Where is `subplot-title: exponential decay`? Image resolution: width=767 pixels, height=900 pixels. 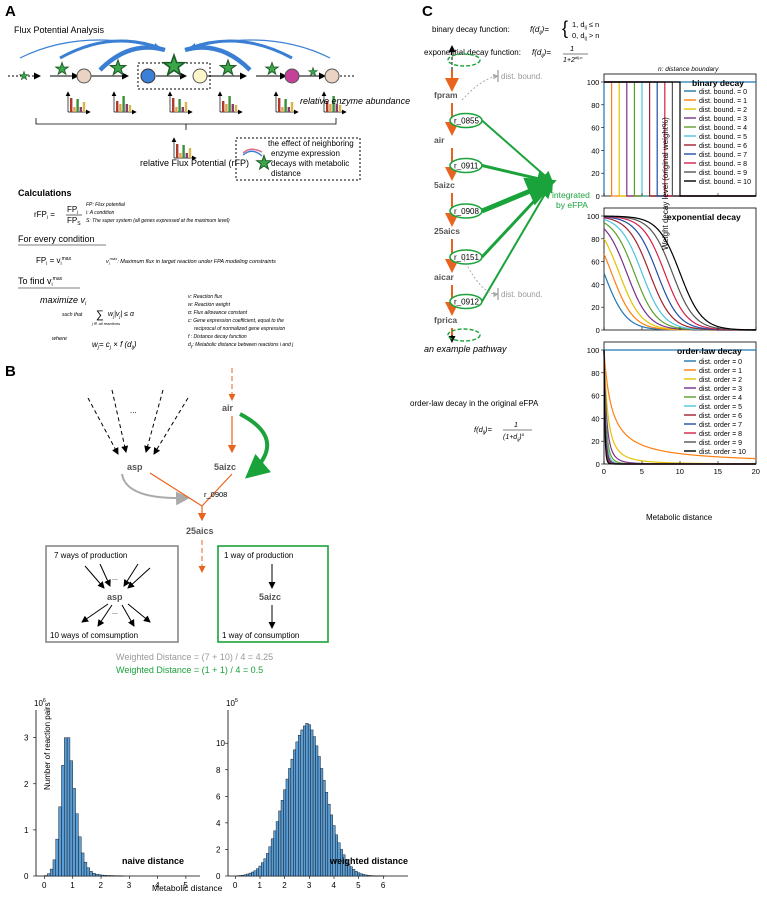
subplot-title: exponential decay is located at coordinates (704, 217).